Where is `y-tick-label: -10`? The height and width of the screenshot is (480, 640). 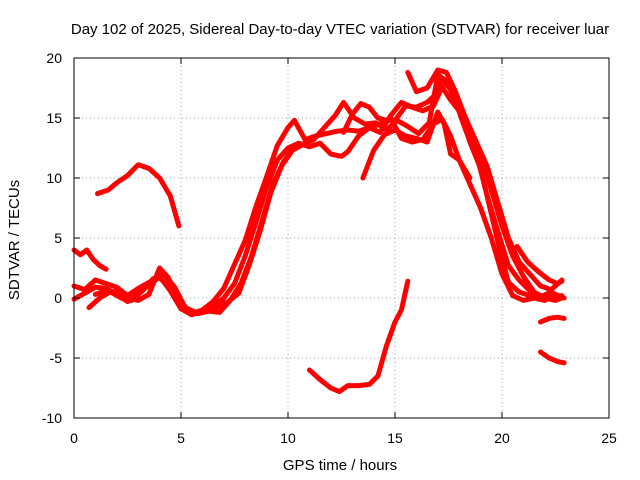 y-tick-label: -10 is located at coordinates (52, 418).